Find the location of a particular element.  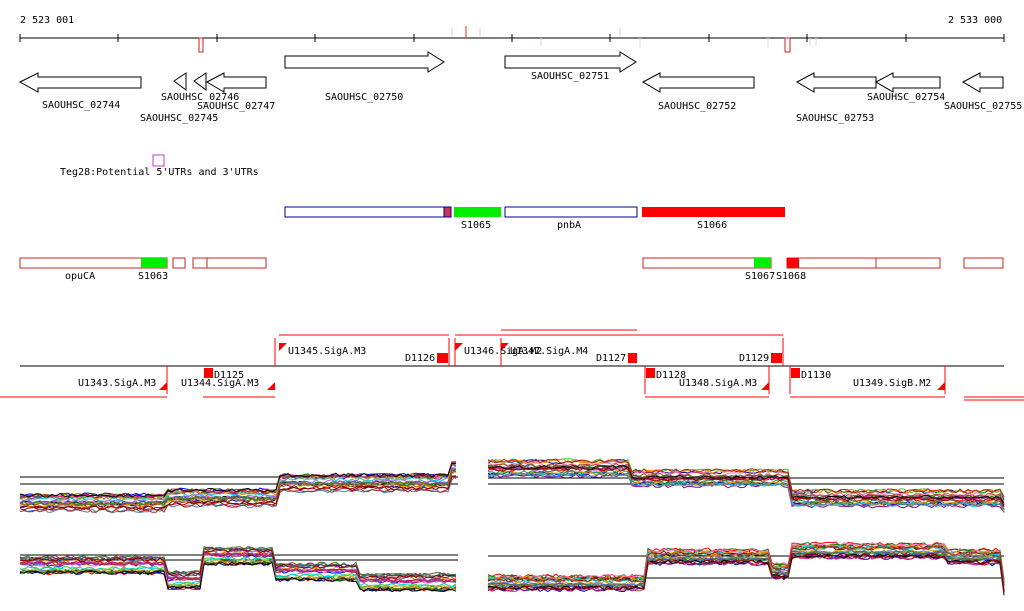

feature-S1063 is located at coordinates (154, 263).